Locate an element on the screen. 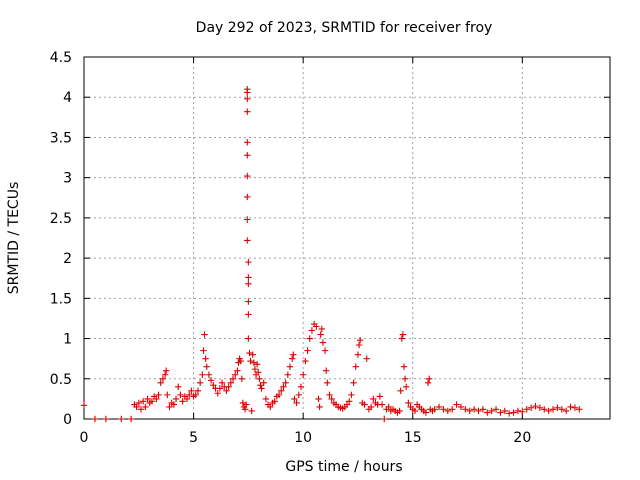 The height and width of the screenshot is (480, 640). x-tick-label: 5 is located at coordinates (193, 438).